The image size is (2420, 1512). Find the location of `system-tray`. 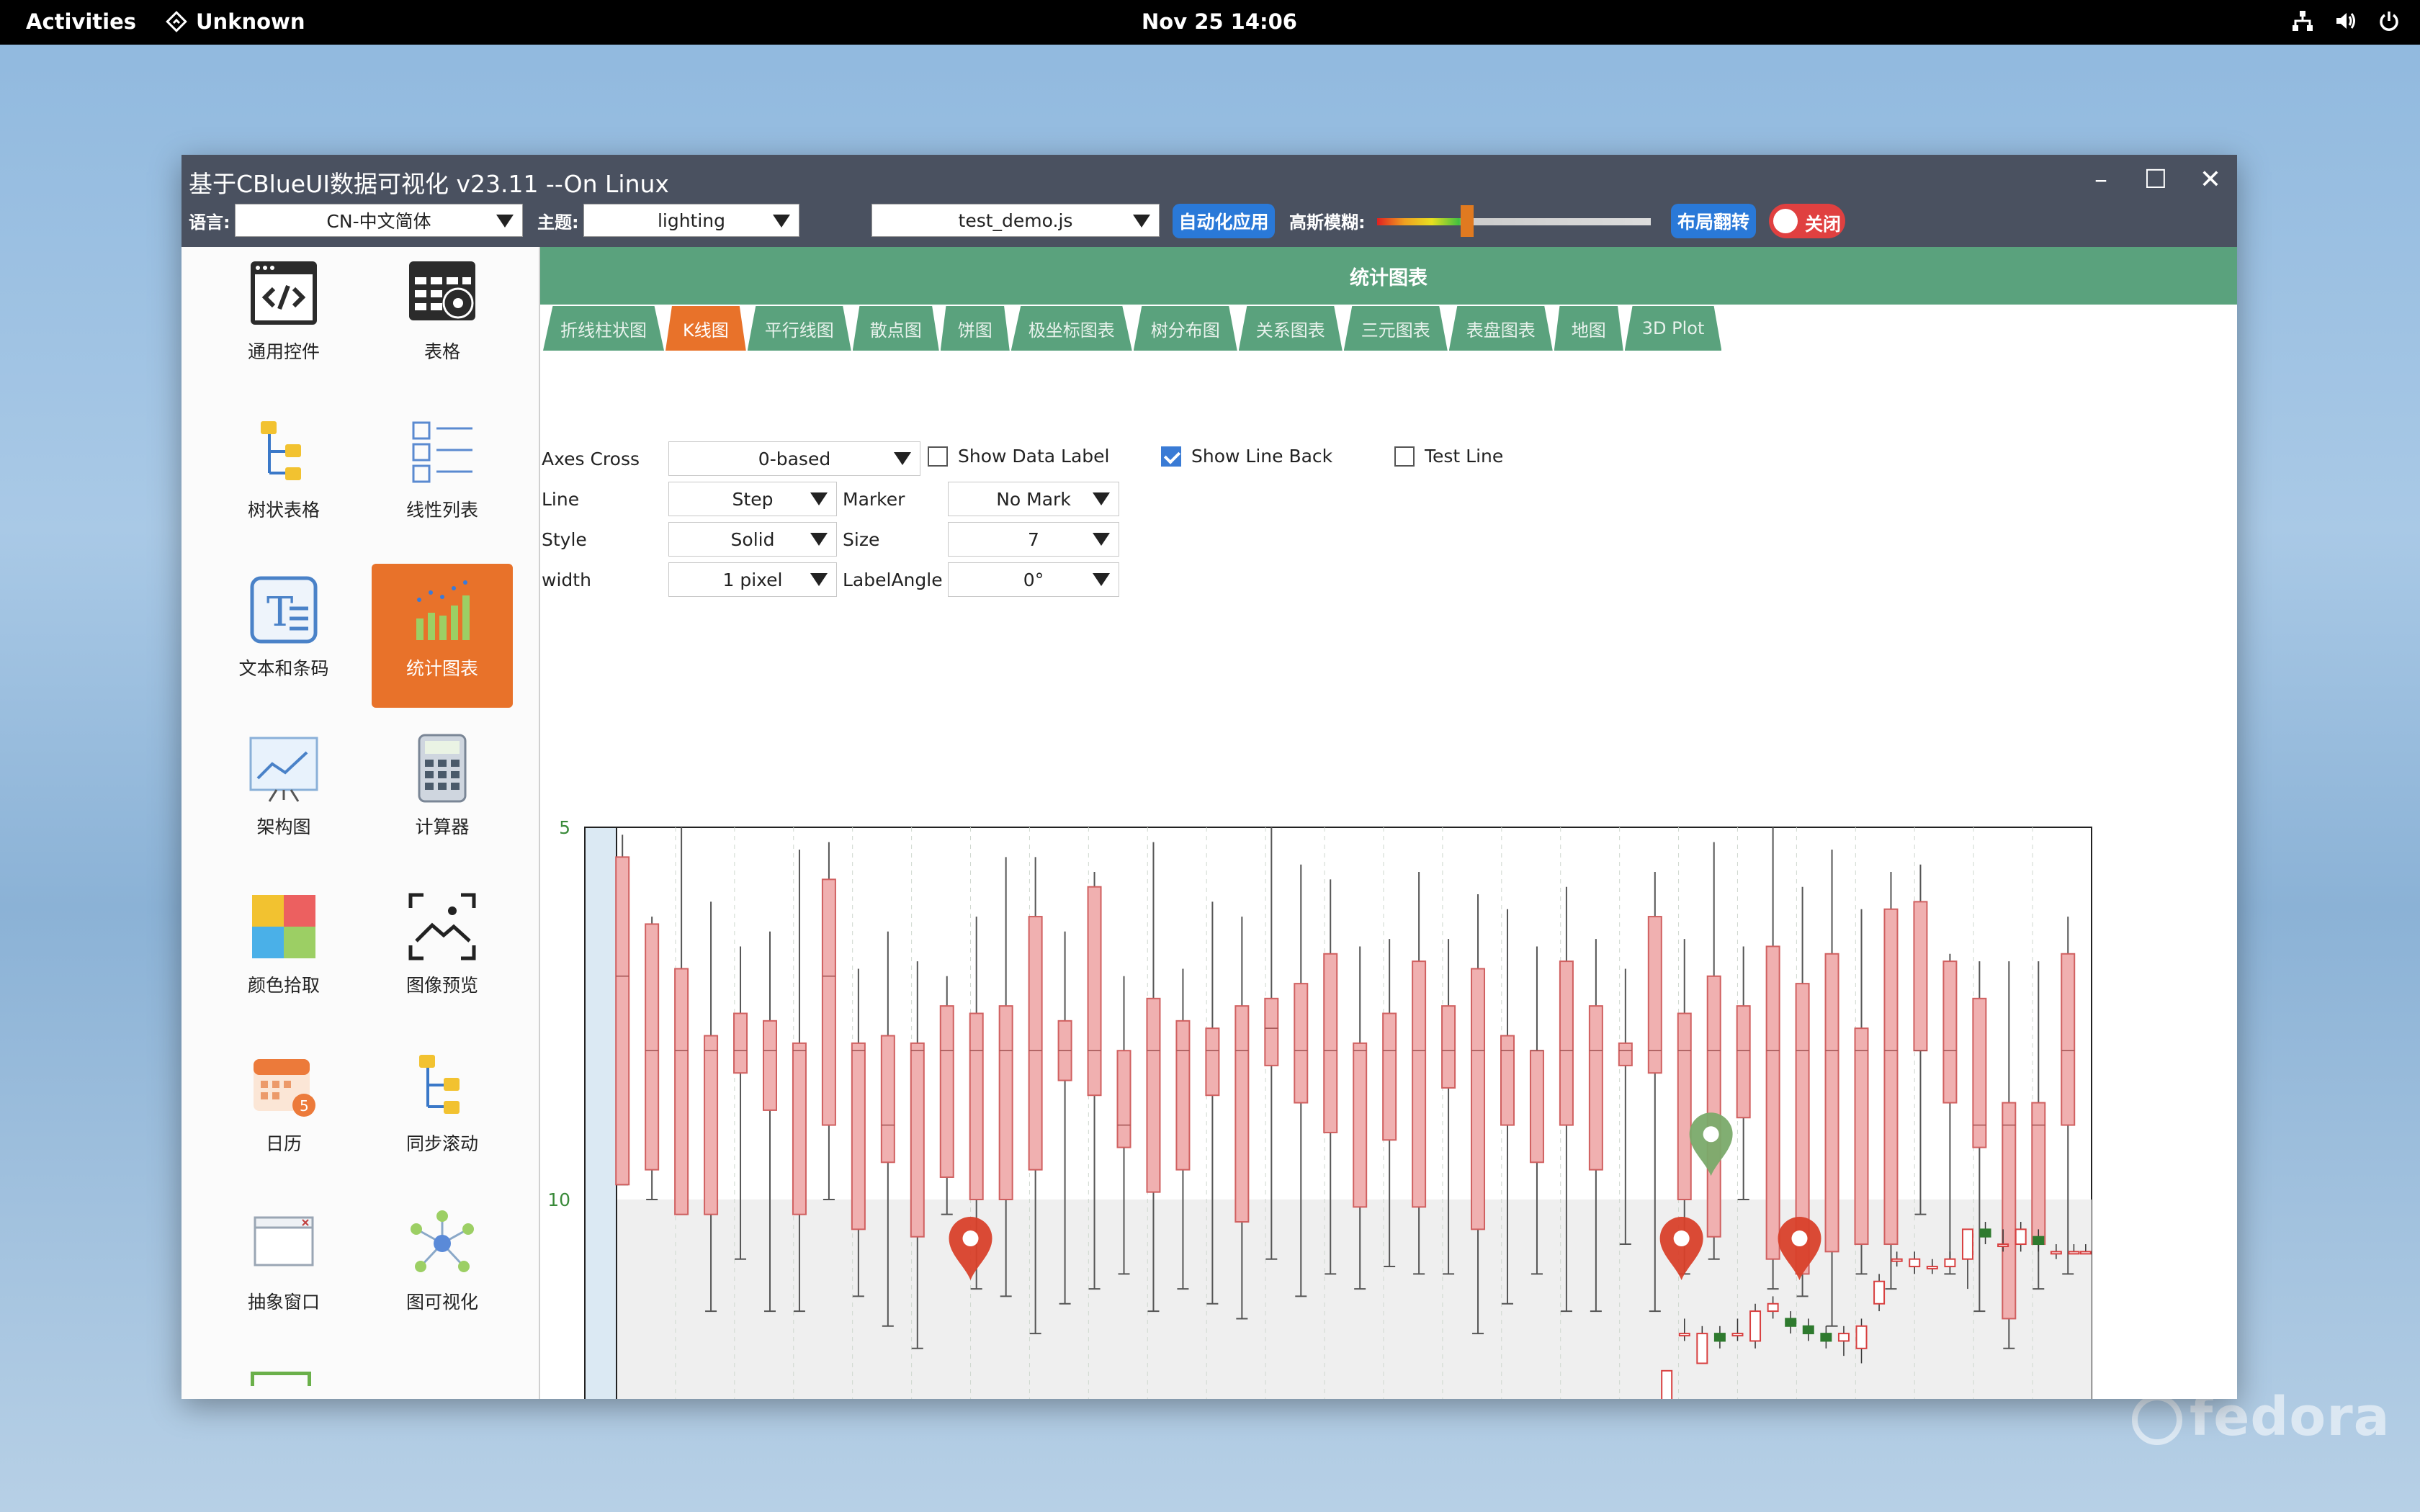

system-tray is located at coordinates (2345, 21).